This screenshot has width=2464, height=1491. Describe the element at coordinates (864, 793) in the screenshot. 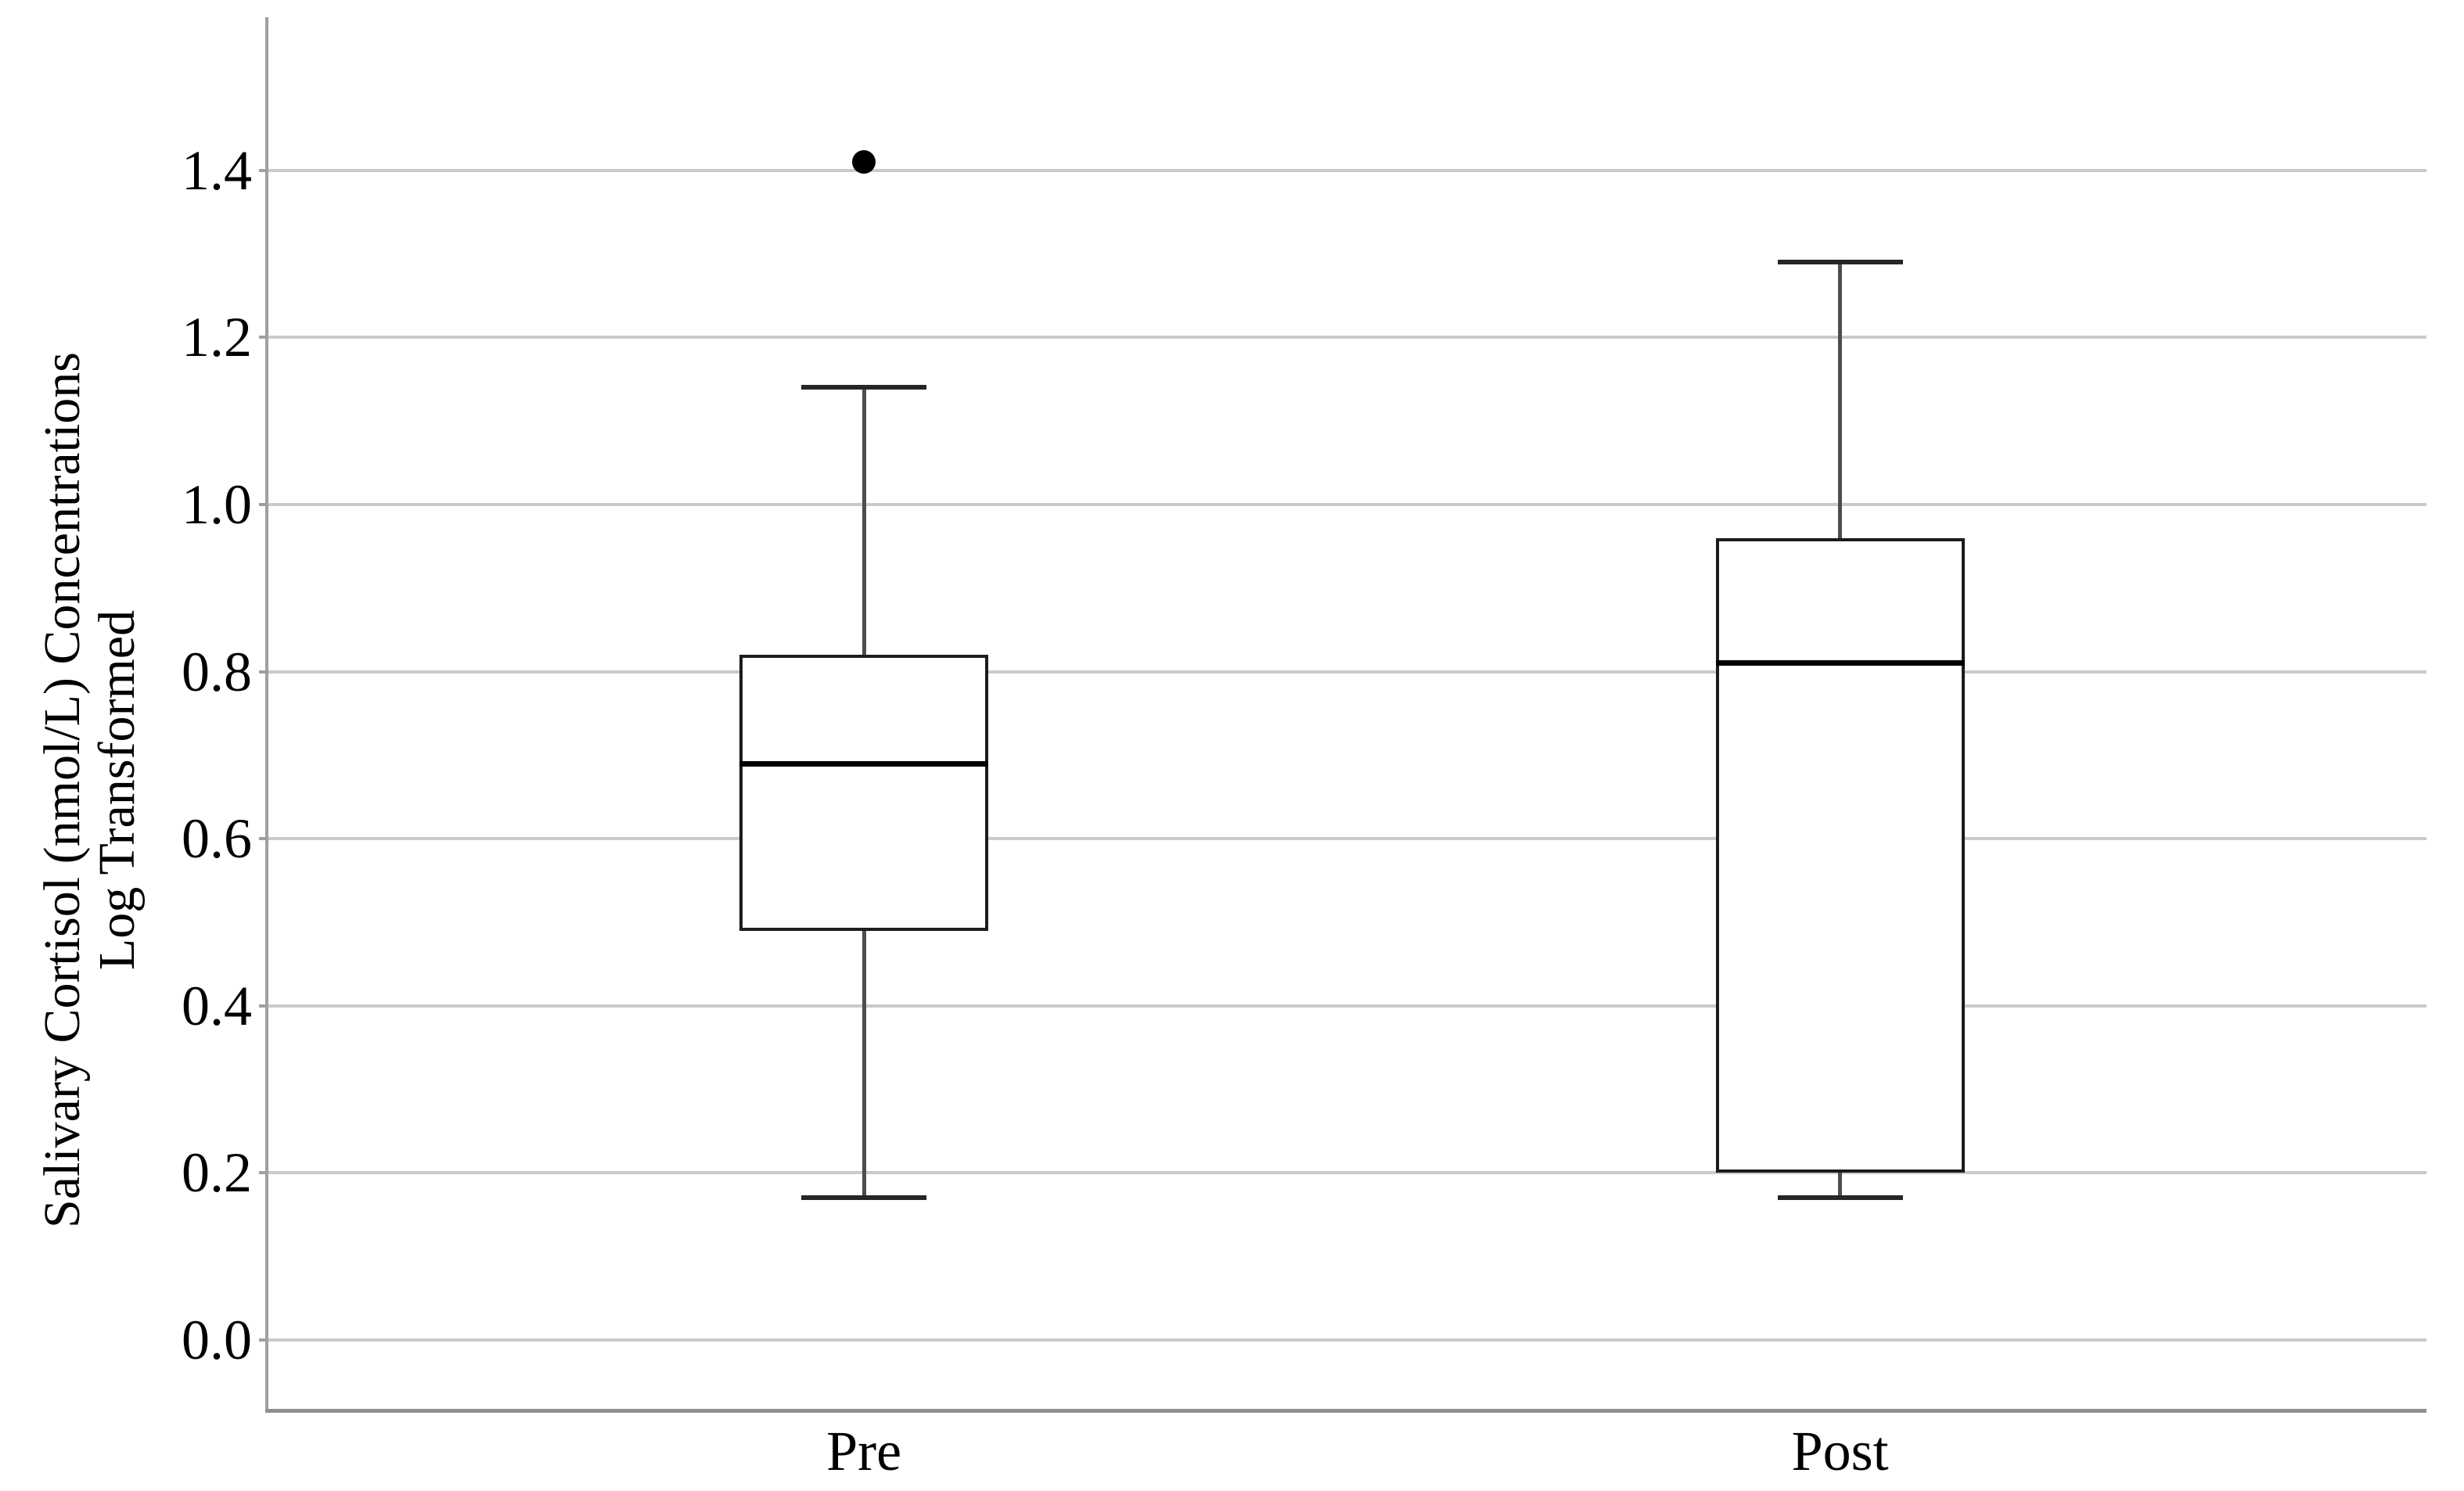

I see `iqr-box-pre` at that location.